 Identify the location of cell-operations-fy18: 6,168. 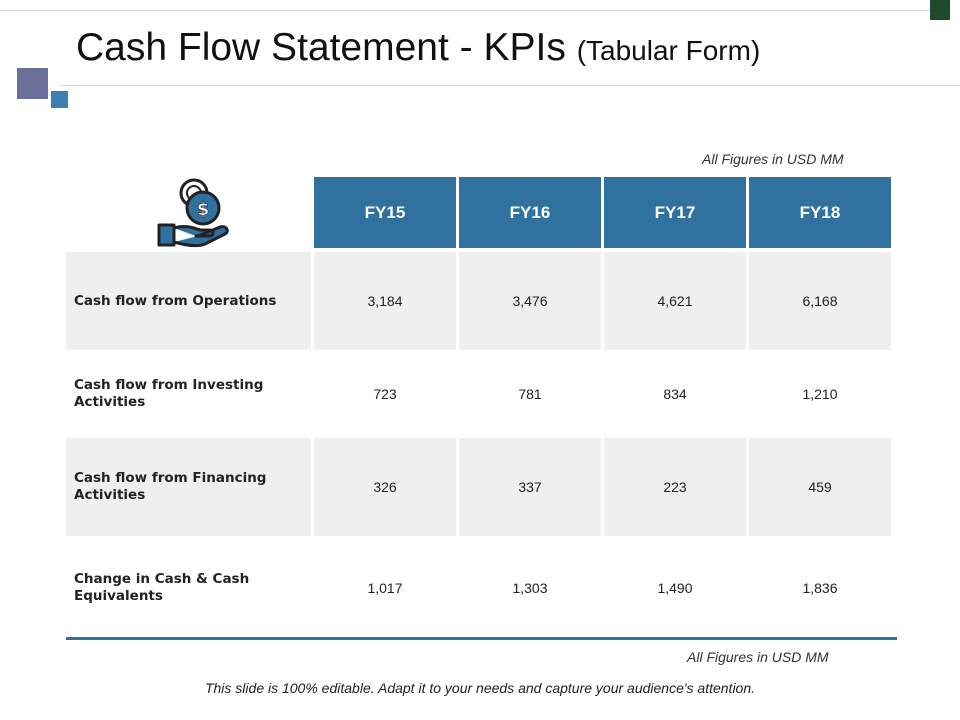
(820, 301).